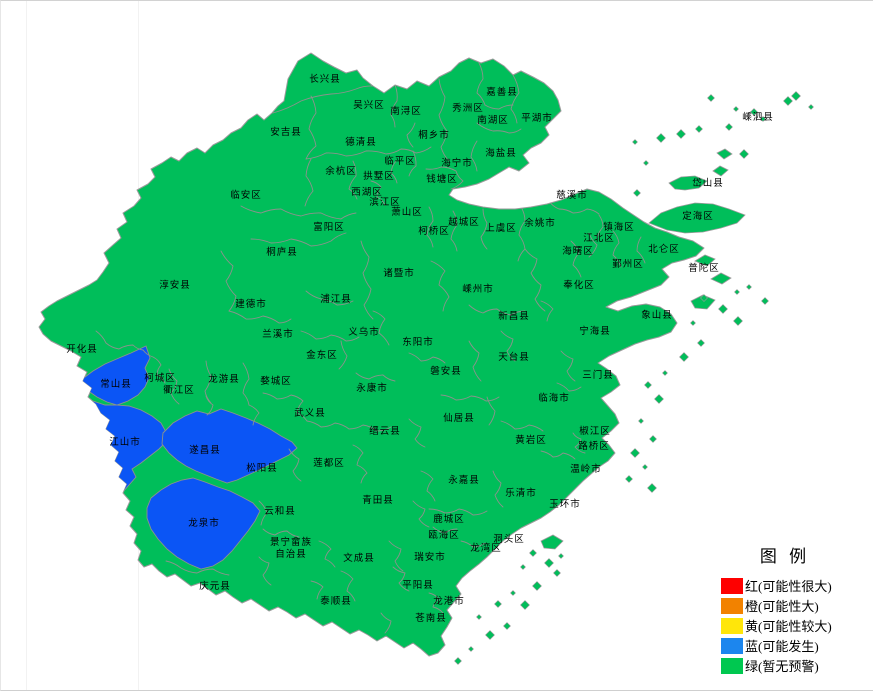  What do you see at coordinates (486, 548) in the screenshot?
I see `region-label: 龙湾区` at bounding box center [486, 548].